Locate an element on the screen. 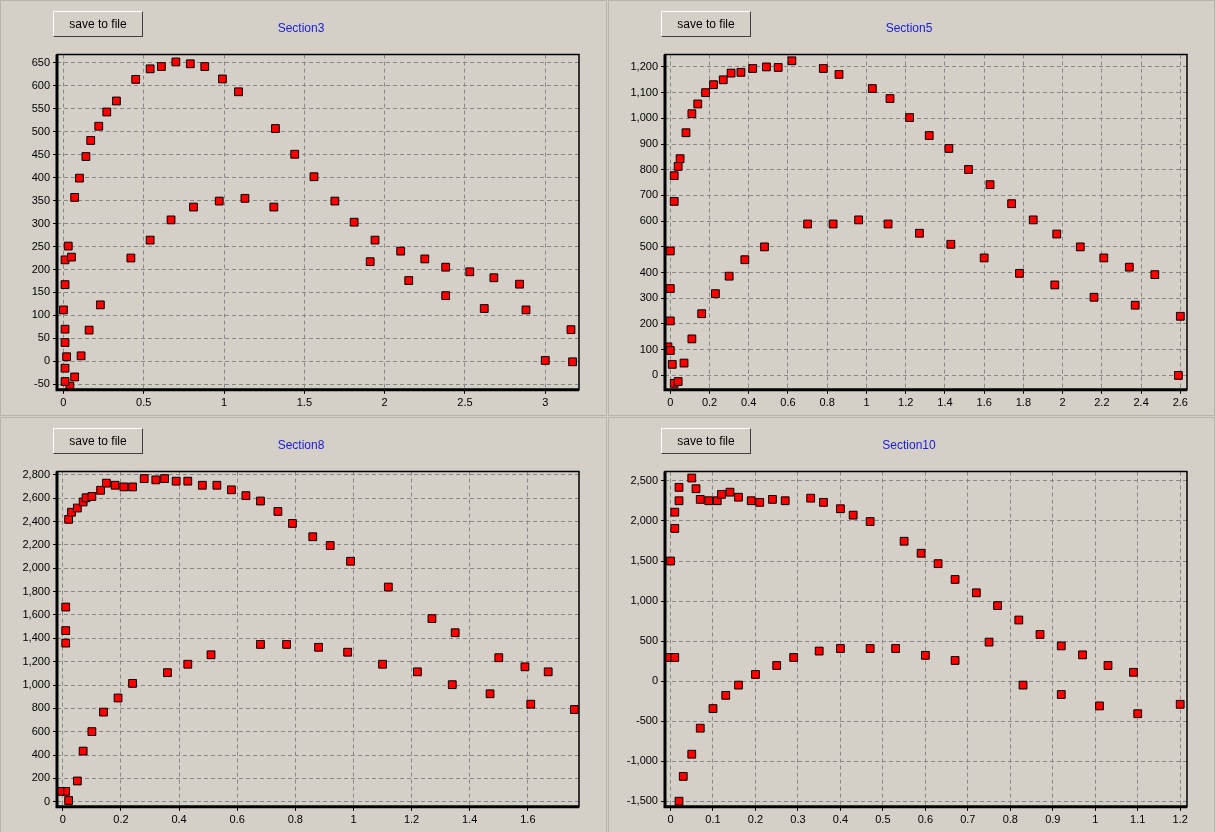  y-tick-label: -1,000 is located at coordinates (642, 760).